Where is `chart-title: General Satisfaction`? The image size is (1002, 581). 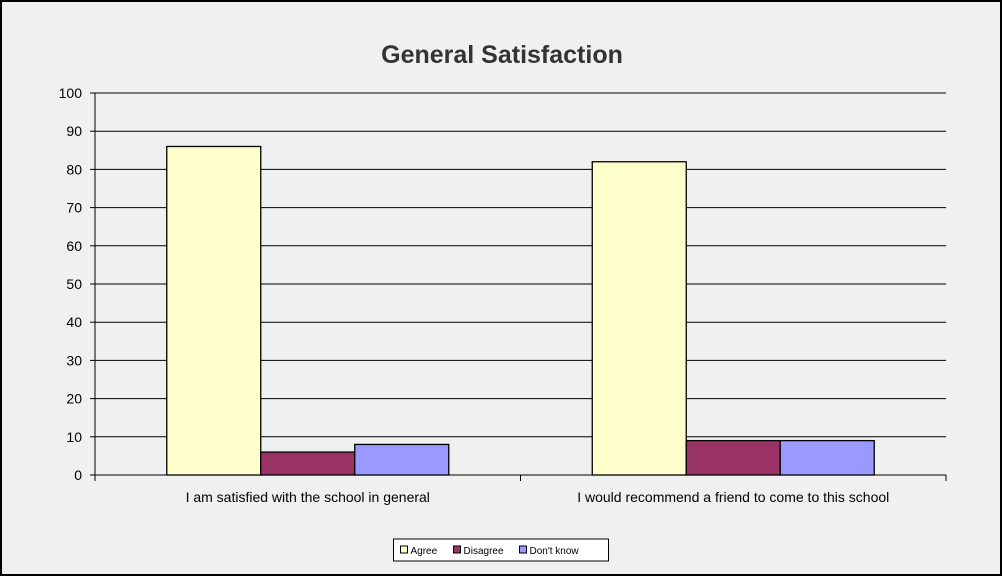
chart-title: General Satisfaction is located at coordinates (502, 55).